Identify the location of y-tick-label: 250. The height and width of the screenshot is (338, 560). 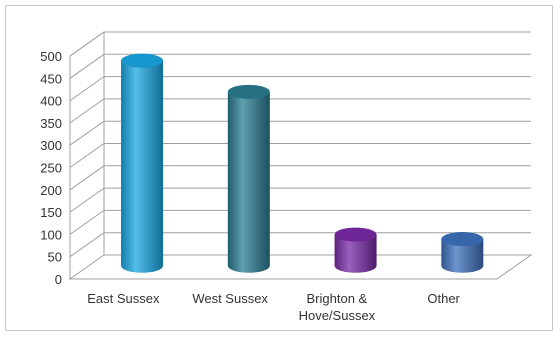
(51, 168).